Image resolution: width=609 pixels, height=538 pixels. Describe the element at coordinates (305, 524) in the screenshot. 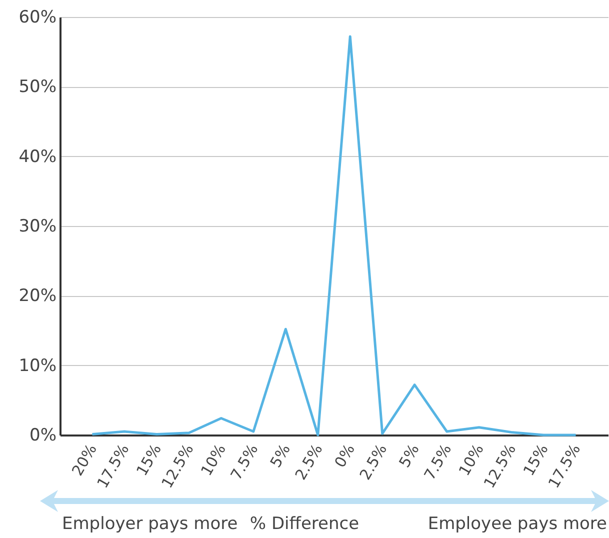

I see `x-axis-title: % Difference` at that location.